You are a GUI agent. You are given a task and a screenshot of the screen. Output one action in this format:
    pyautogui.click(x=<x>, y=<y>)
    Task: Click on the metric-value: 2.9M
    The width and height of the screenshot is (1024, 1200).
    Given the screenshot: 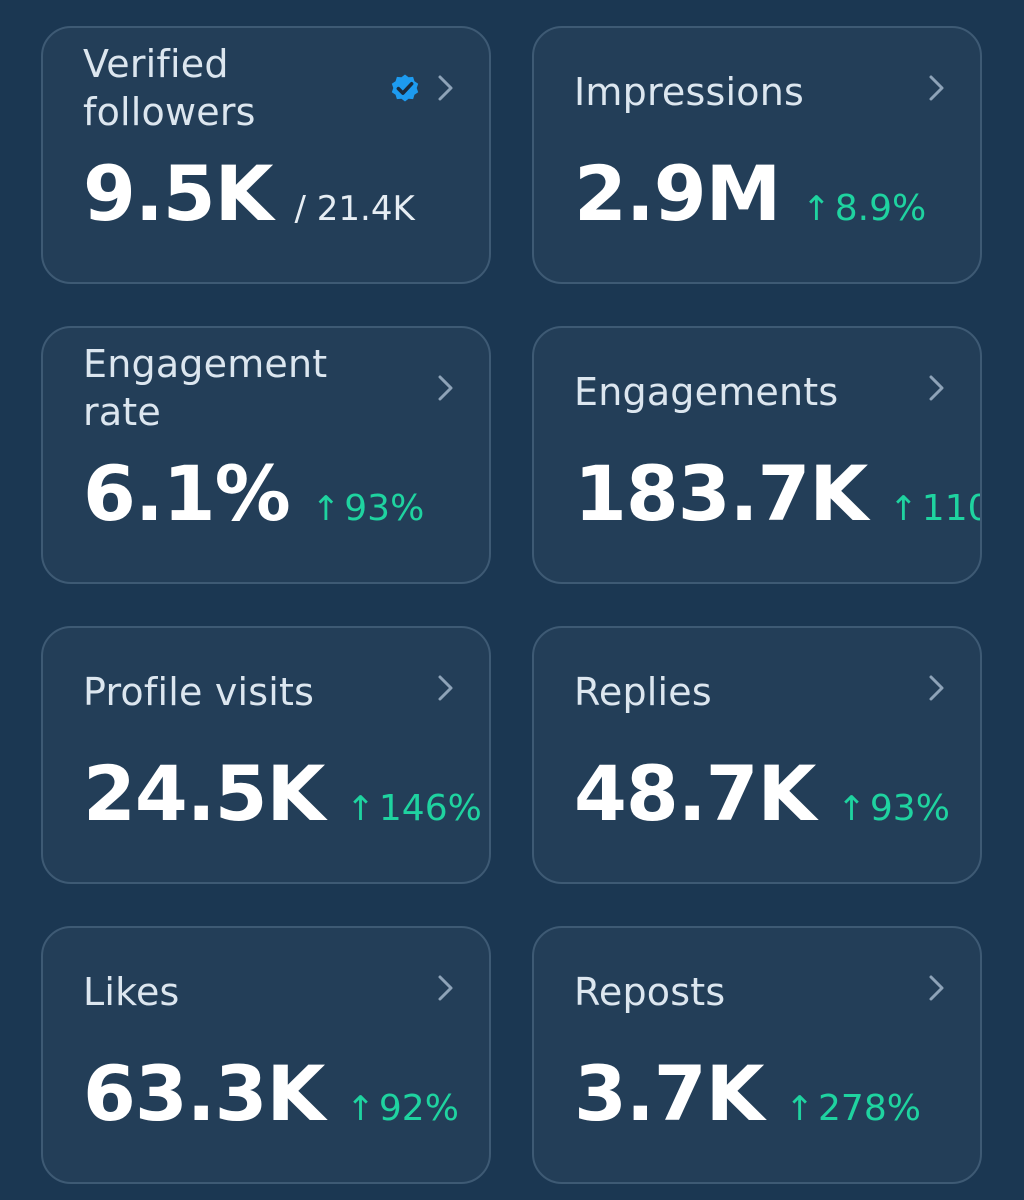 What is the action you would take?
    pyautogui.click(x=677, y=193)
    